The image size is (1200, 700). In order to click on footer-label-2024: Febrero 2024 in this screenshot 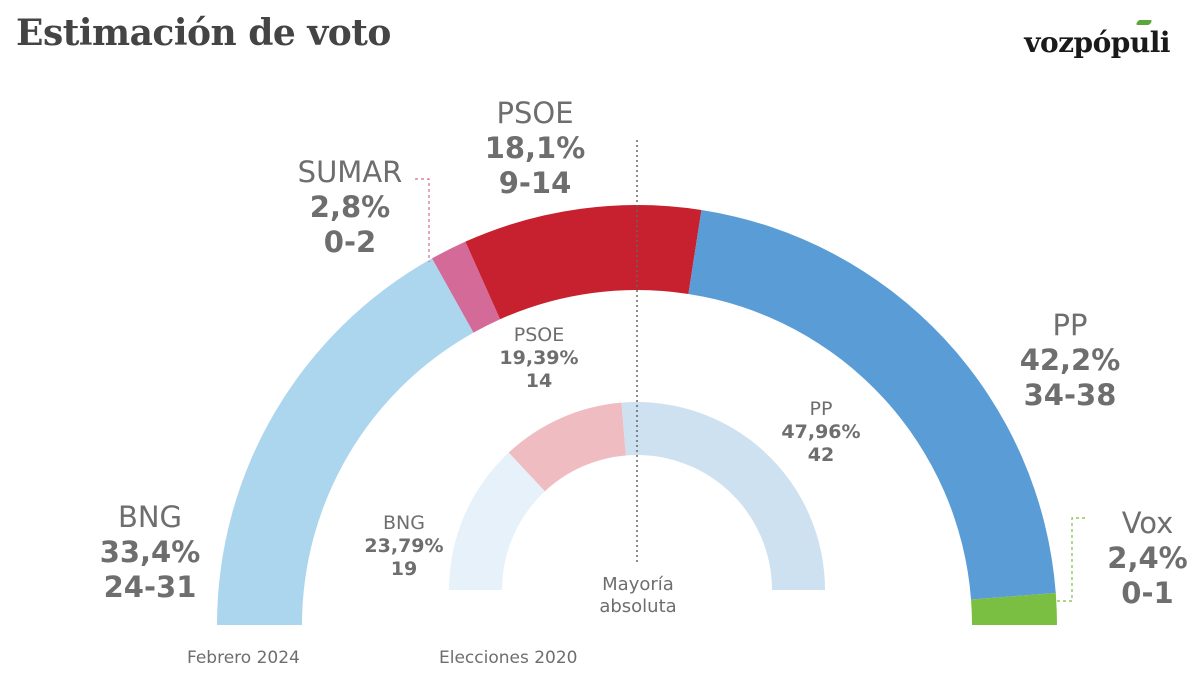, I will do `click(243, 658)`.